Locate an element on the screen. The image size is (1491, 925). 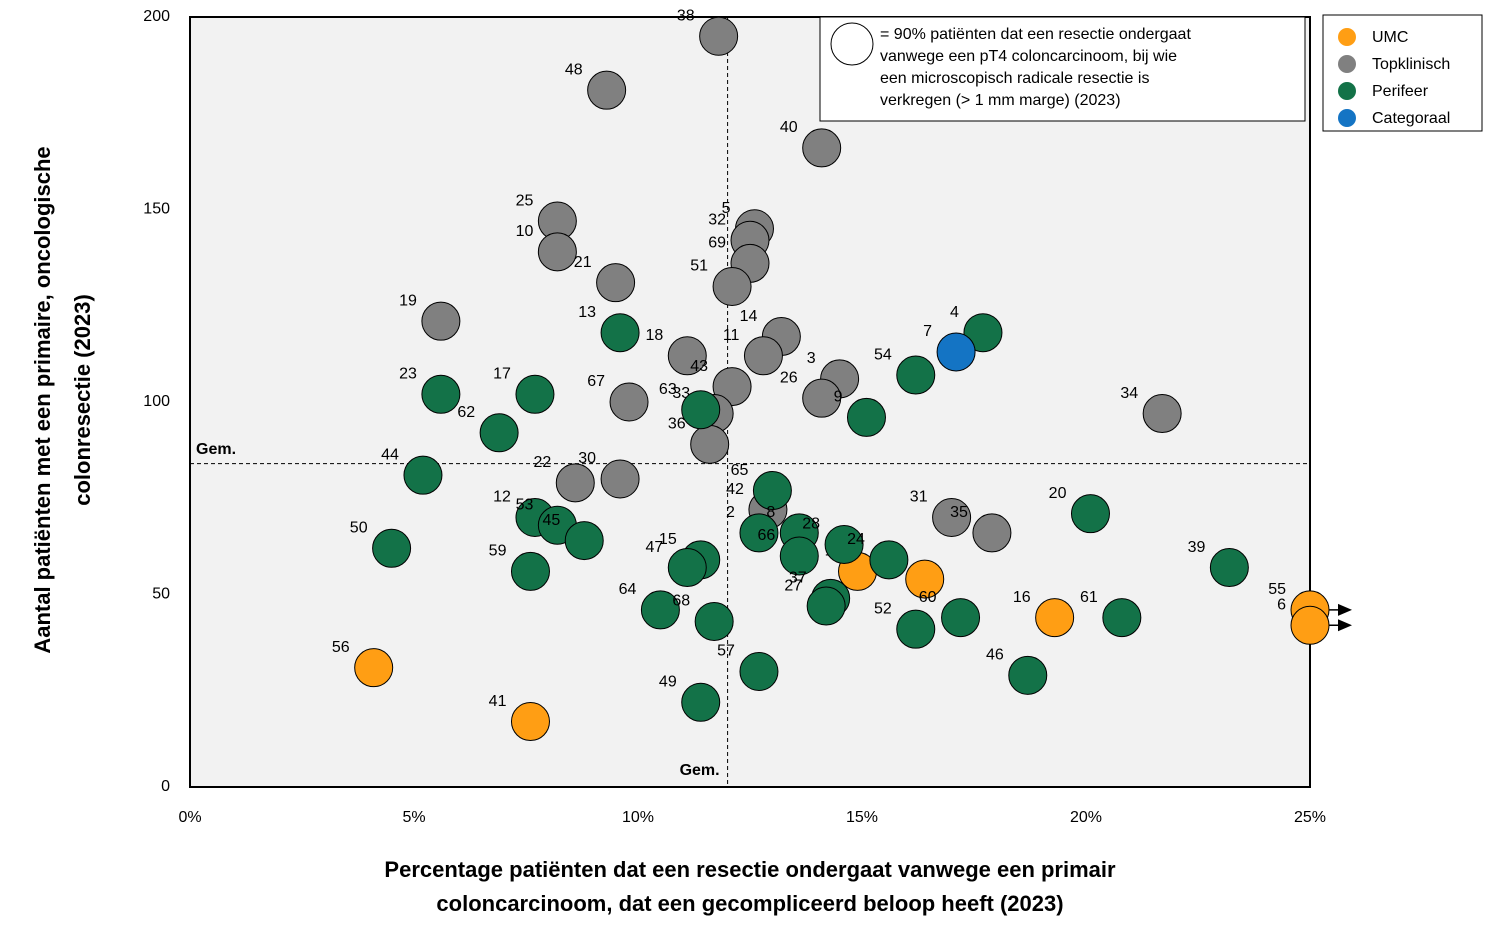
point-label: 16 is located at coordinates (1022, 597).